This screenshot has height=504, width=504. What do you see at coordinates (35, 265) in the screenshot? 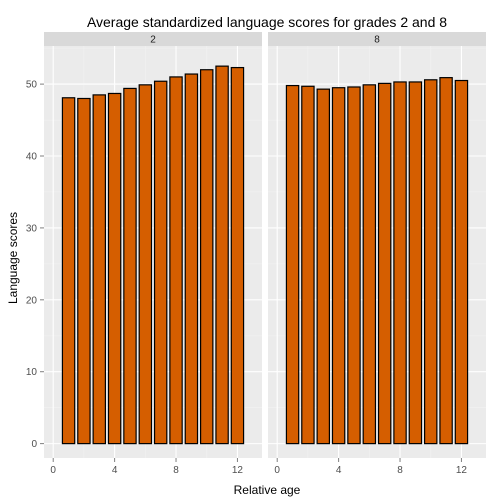
I see `y-axis: 0 10 20 30 40 50` at bounding box center [35, 265].